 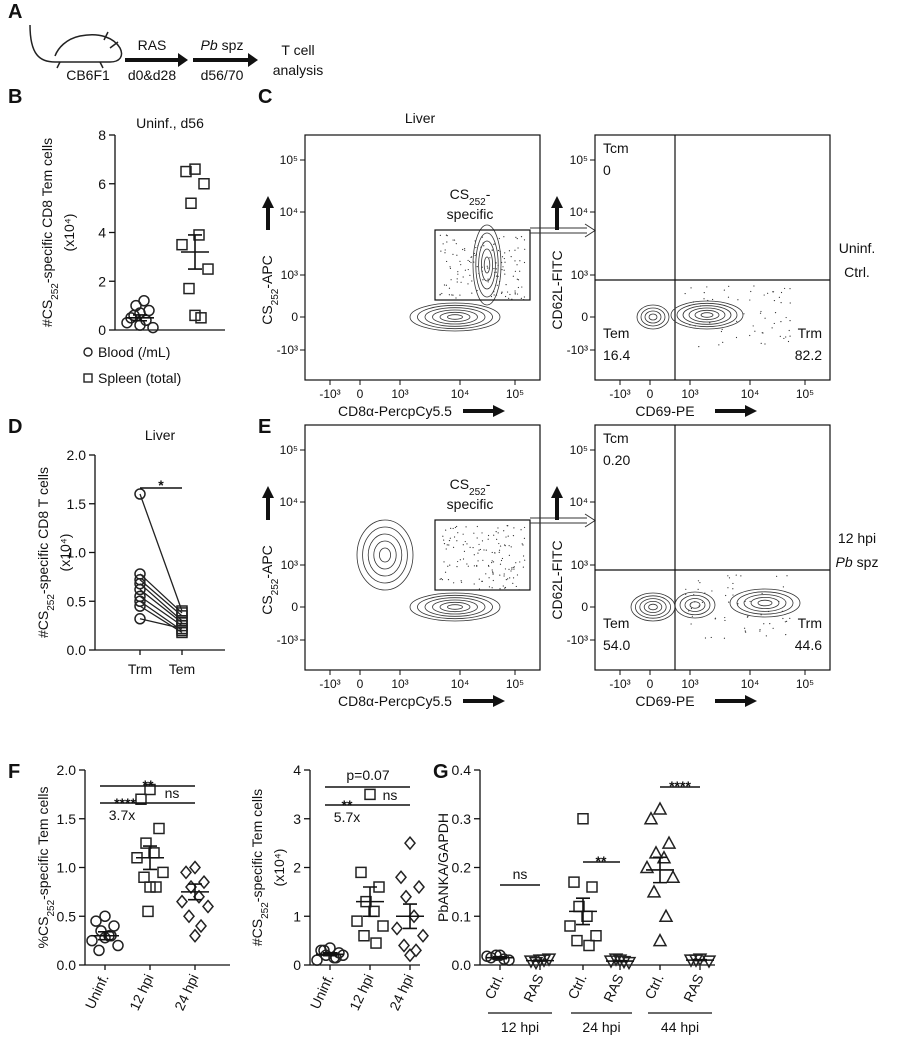 What do you see at coordinates (267, 314) in the screenshot?
I see `y-axis-label-part: CS` at bounding box center [267, 314].